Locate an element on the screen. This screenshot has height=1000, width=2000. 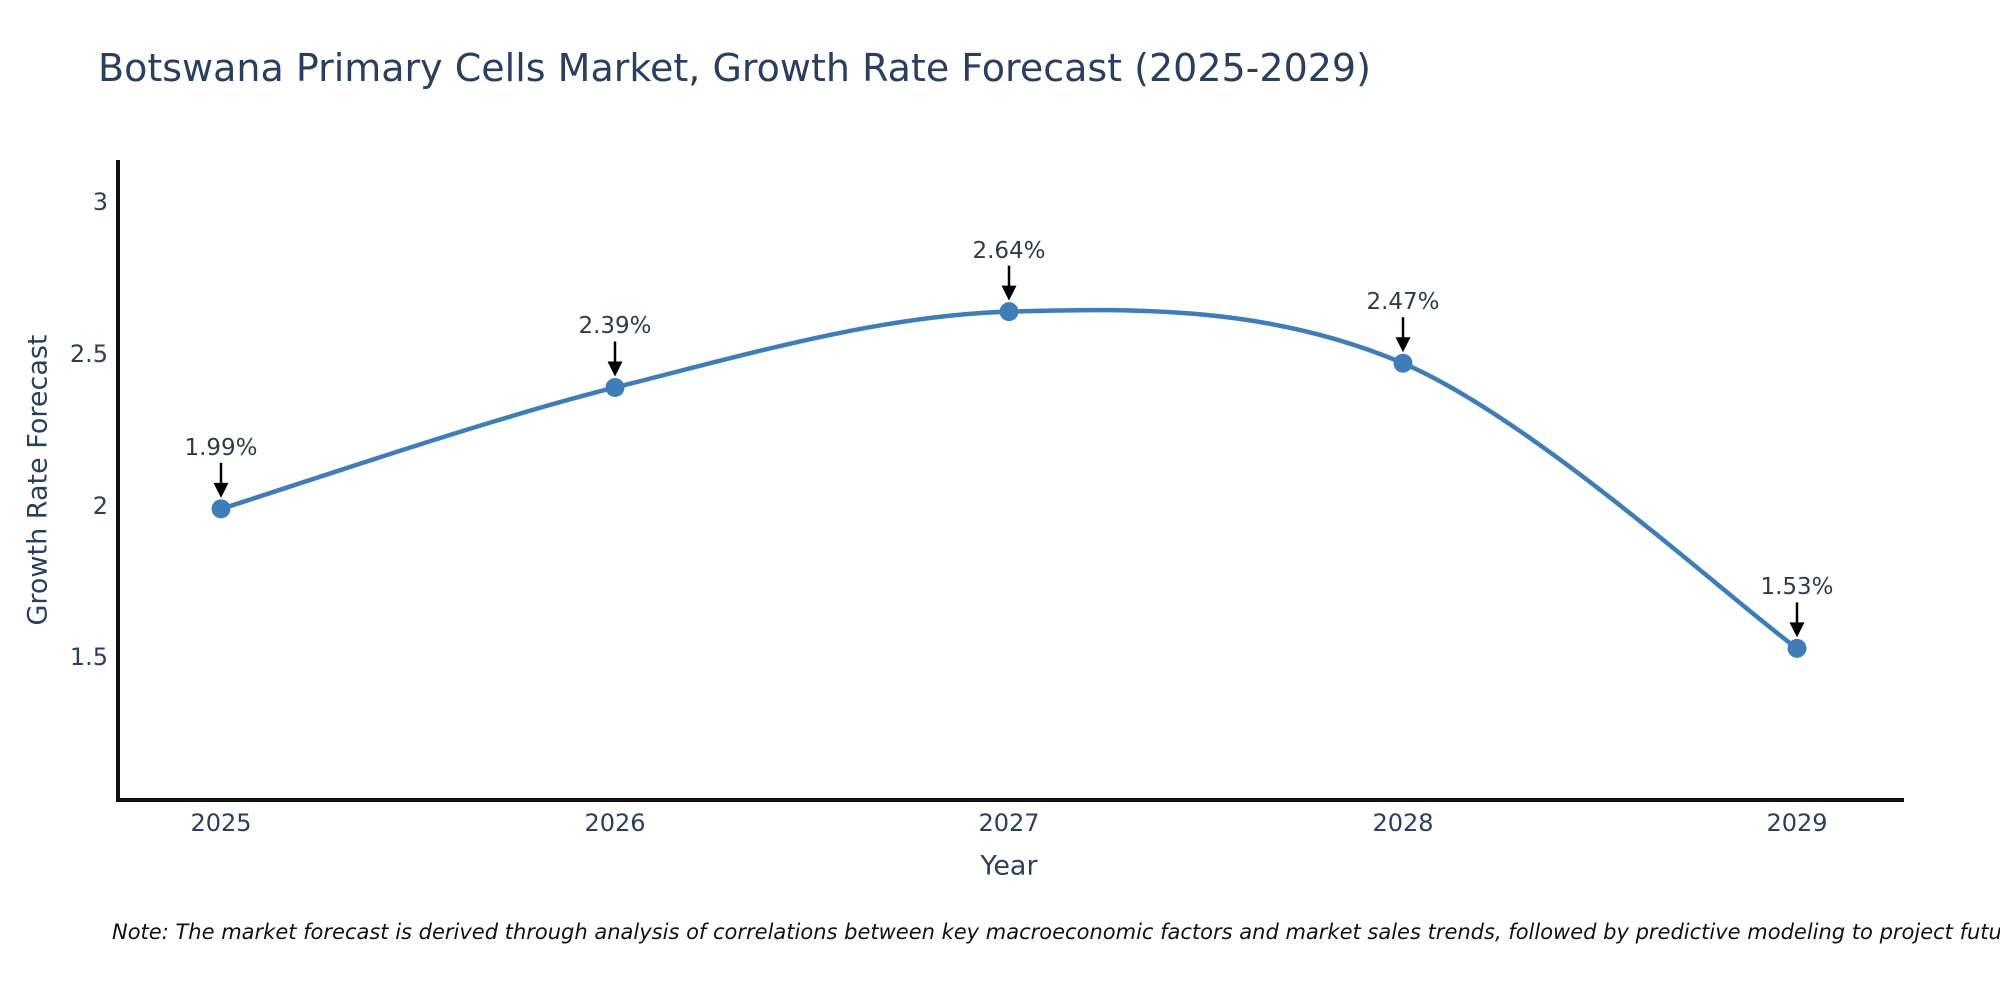
x-tick-label: 2025 is located at coordinates (221, 823).